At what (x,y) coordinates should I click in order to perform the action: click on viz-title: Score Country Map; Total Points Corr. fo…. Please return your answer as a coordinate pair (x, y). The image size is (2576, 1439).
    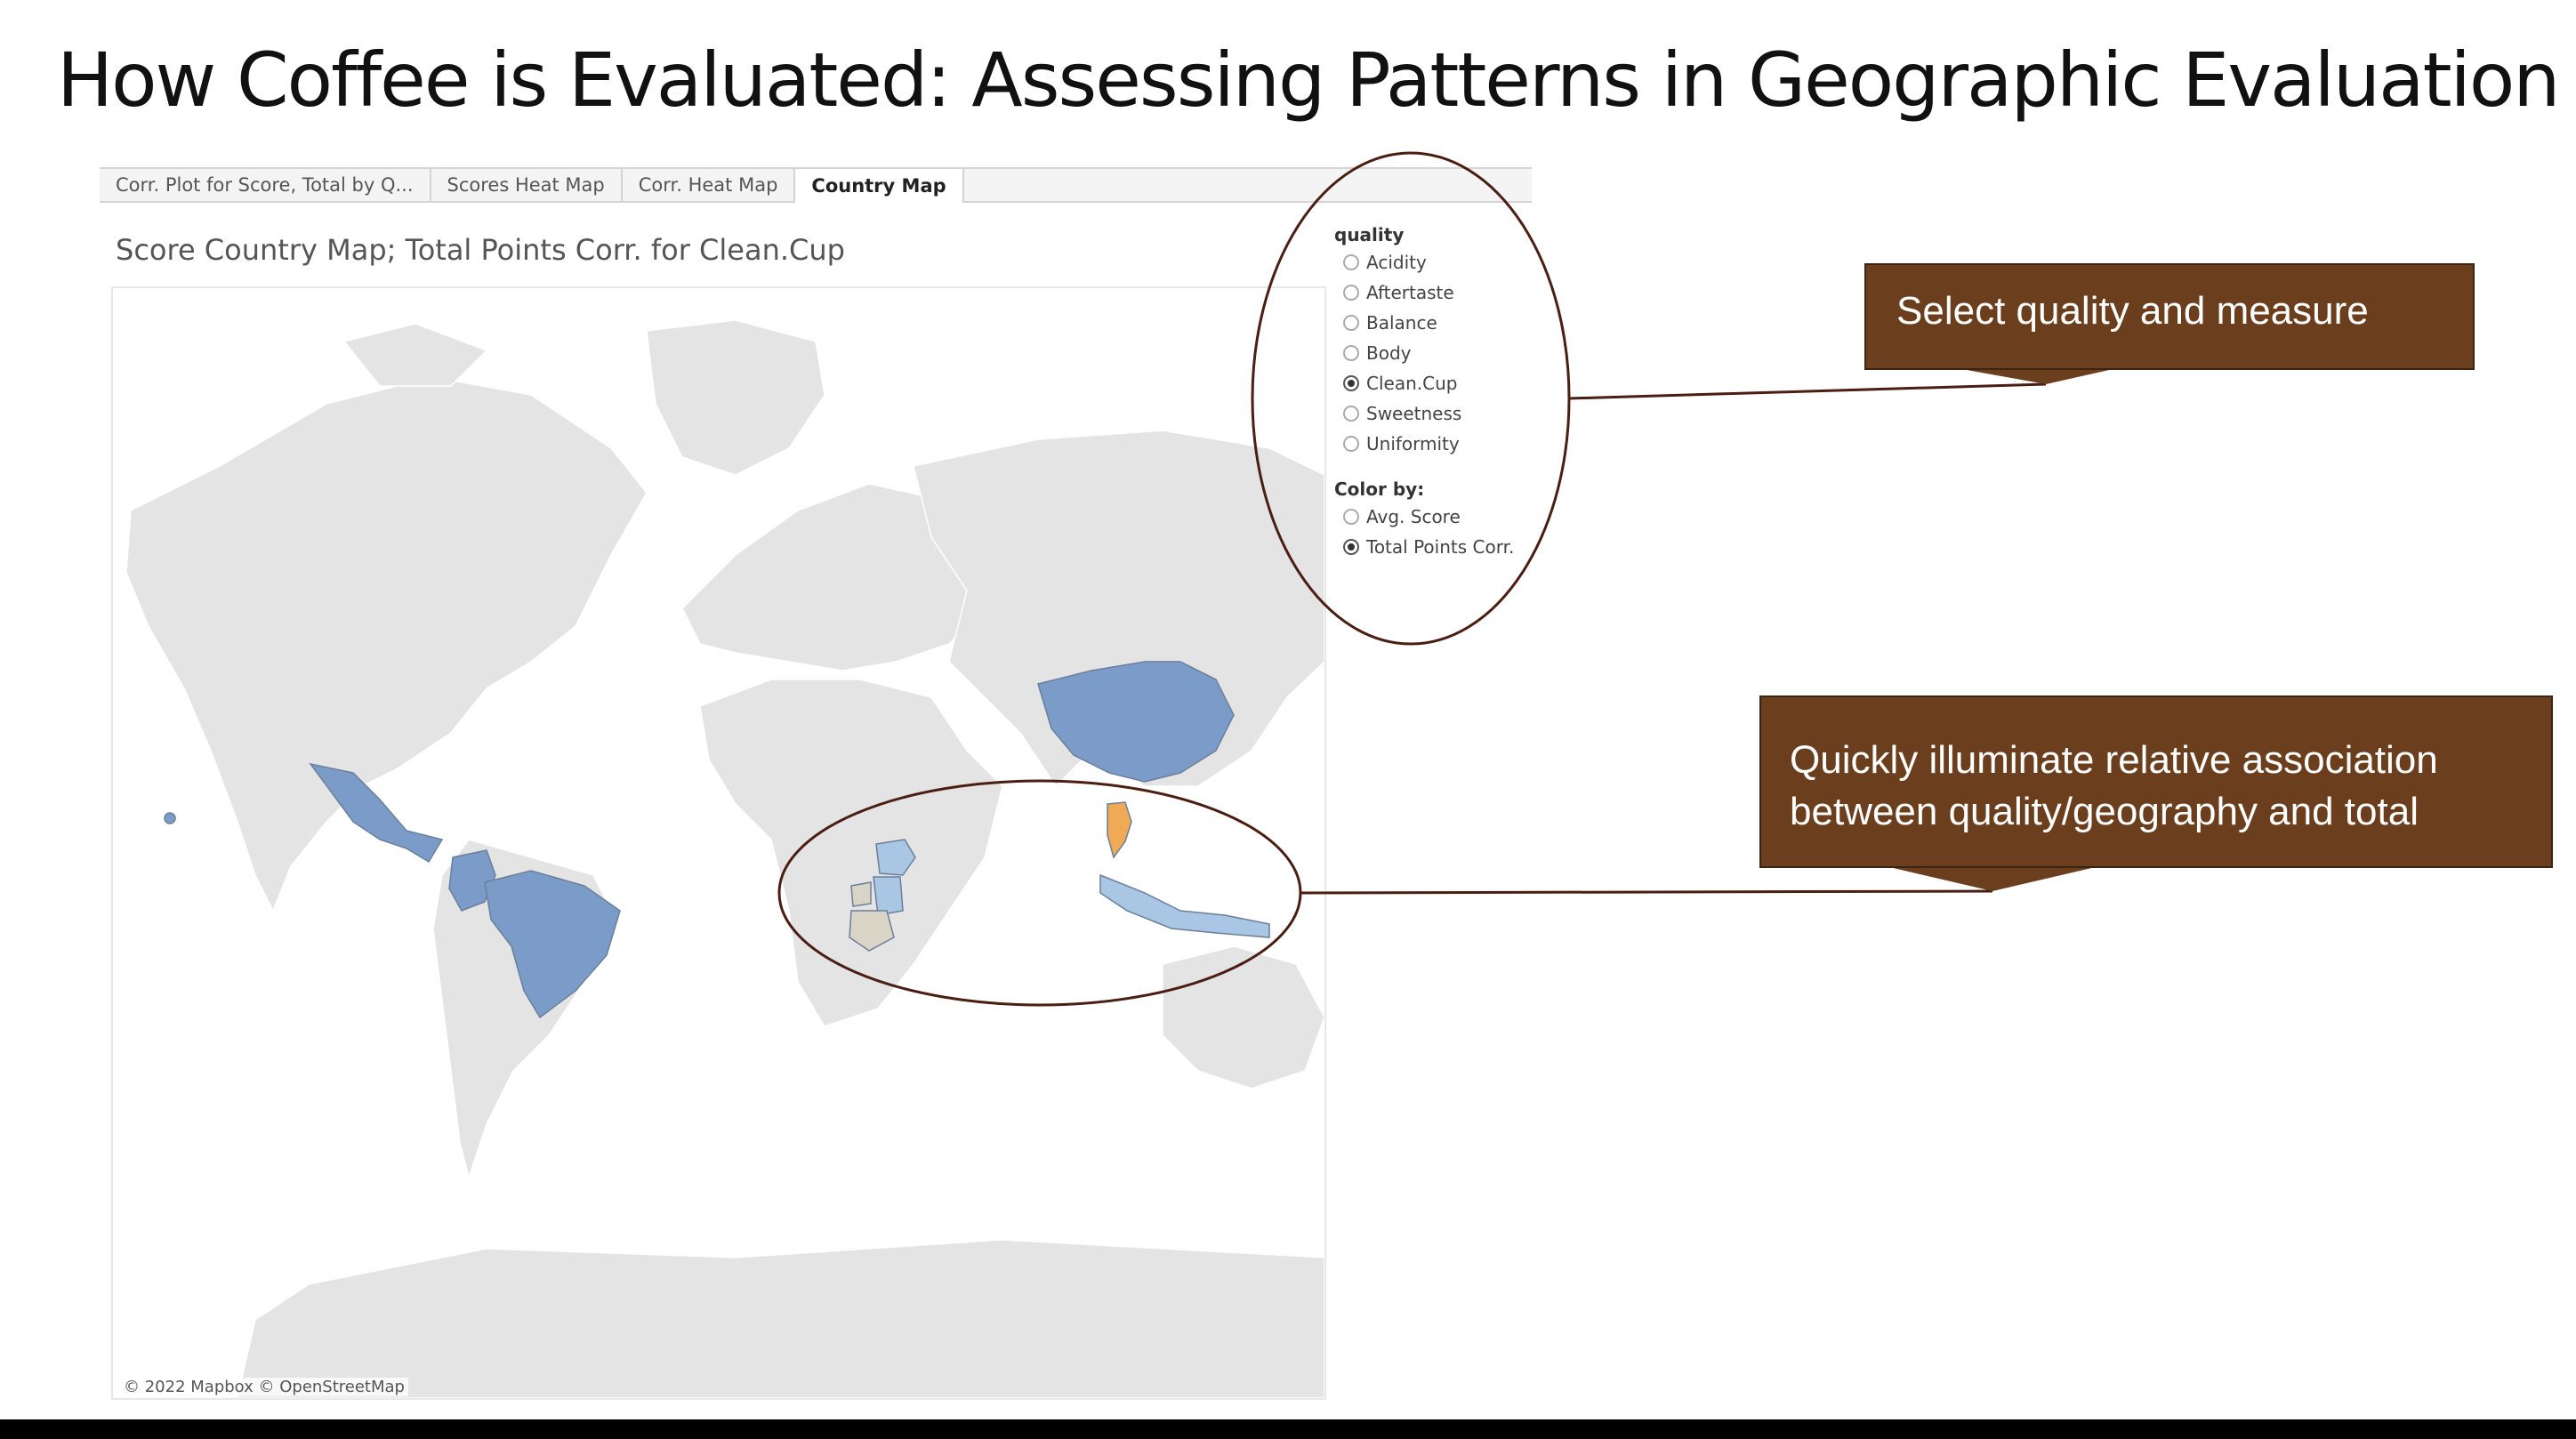
    Looking at the image, I should click on (480, 250).